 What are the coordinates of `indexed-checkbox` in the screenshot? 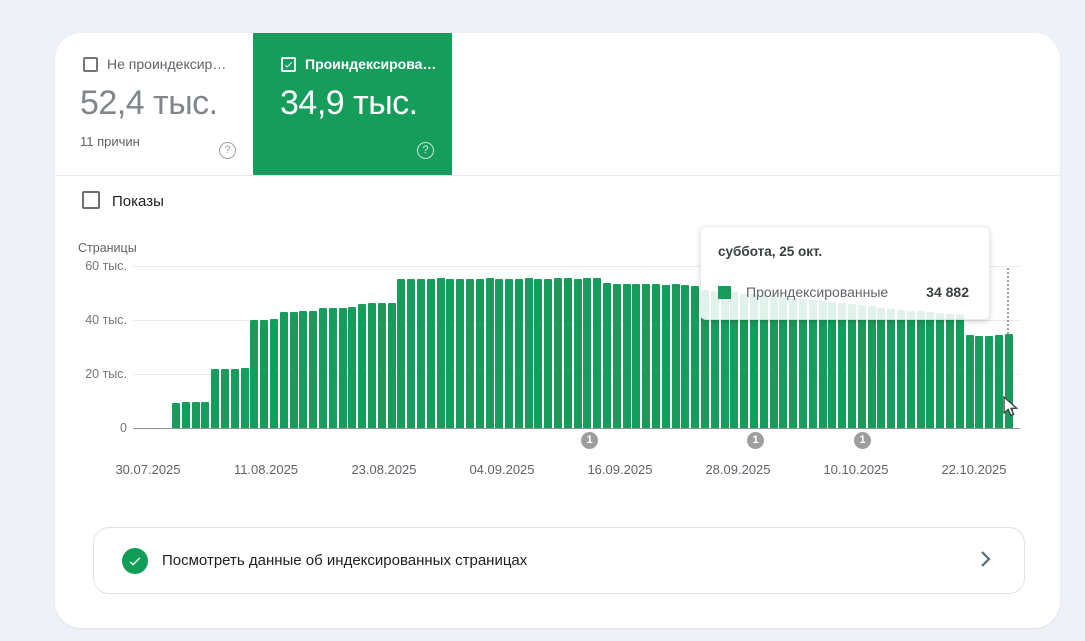 It's located at (288, 64).